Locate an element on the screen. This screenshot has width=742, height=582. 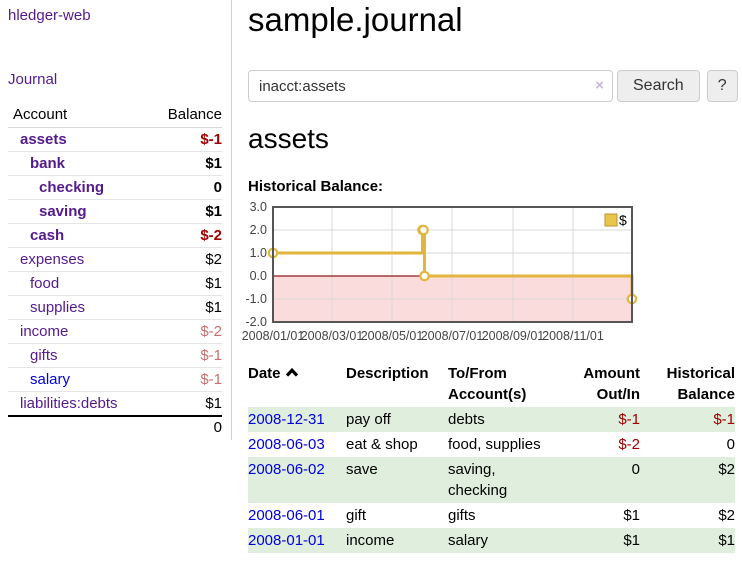
register-accounts-cell: food, supplies is located at coordinates (494, 444).